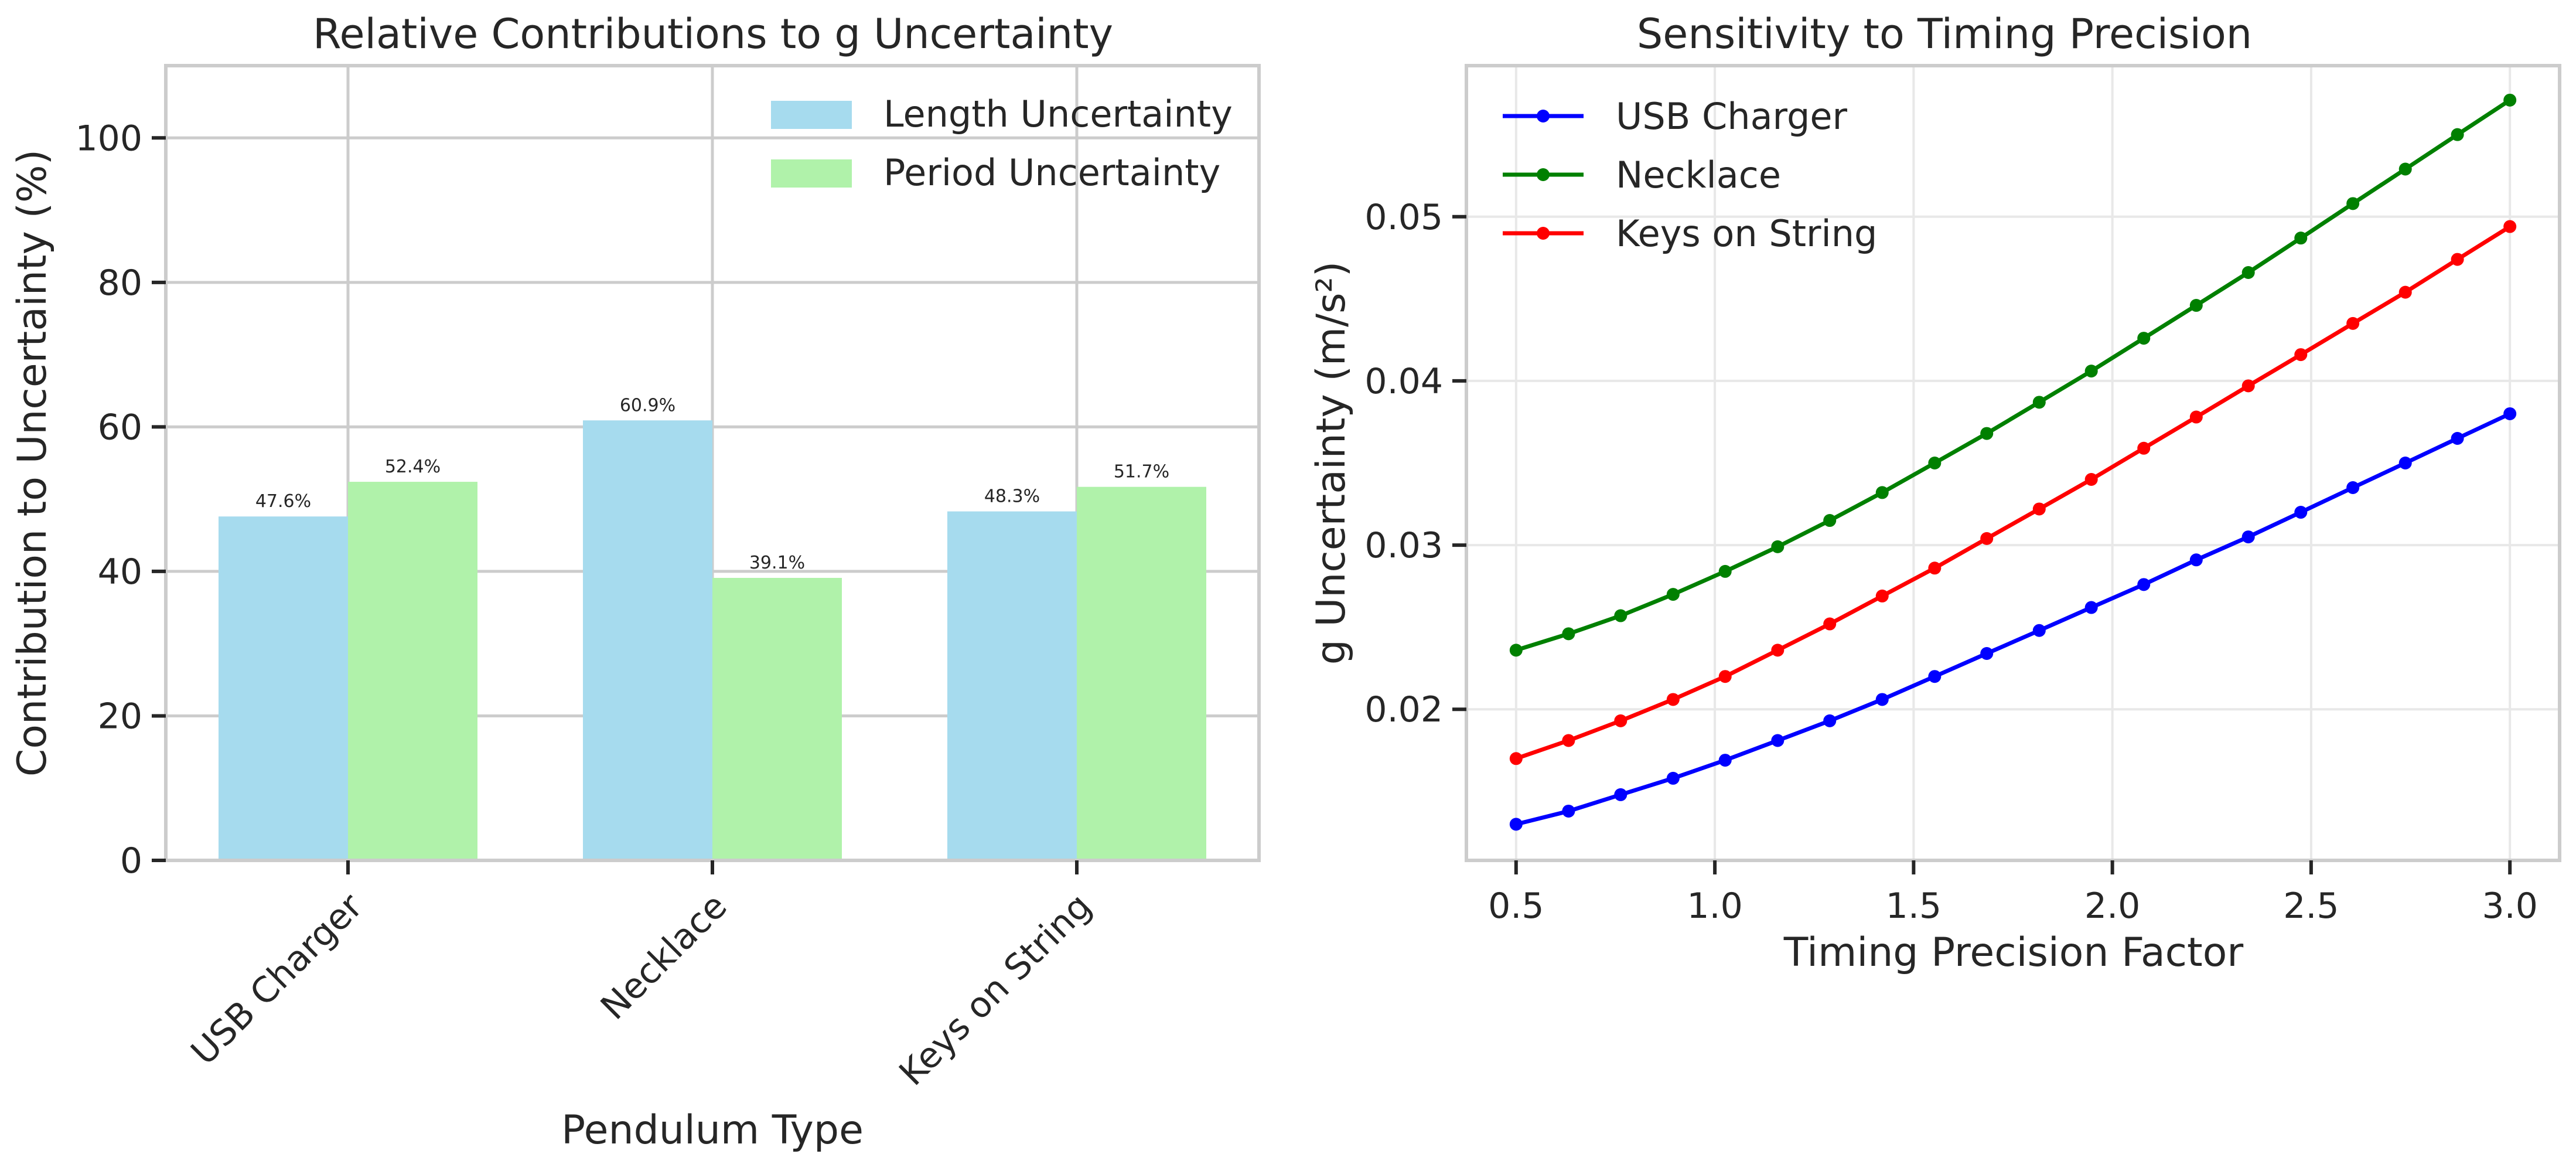 This screenshot has height=1171, width=2576. What do you see at coordinates (1141, 673) in the screenshot?
I see `bar-period-uncertainty-keys-on-string` at bounding box center [1141, 673].